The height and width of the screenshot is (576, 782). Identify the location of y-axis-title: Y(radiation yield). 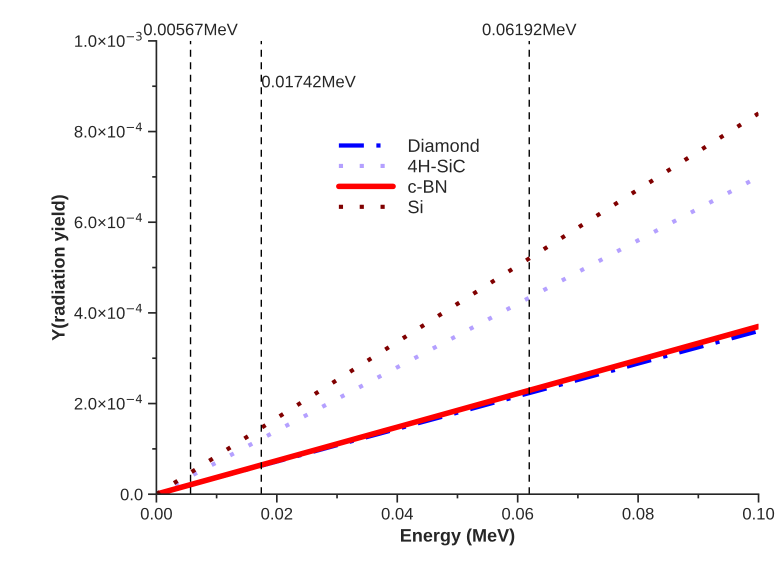
(59, 267).